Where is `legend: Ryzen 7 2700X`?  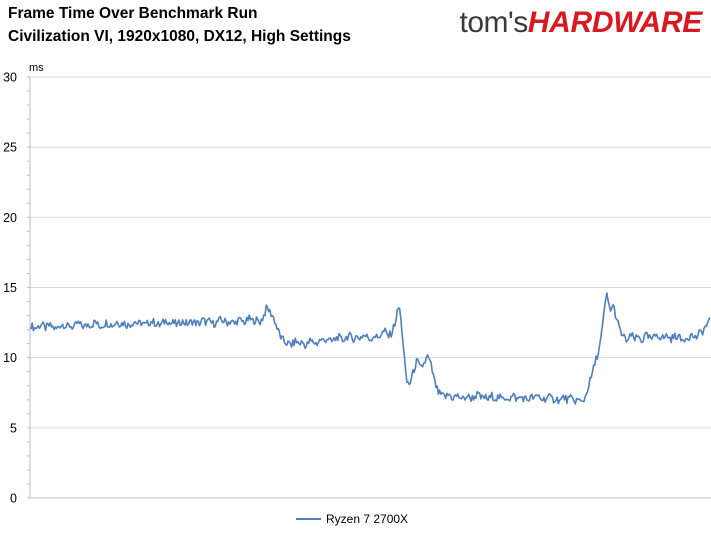 legend: Ryzen 7 2700X is located at coordinates (352, 519).